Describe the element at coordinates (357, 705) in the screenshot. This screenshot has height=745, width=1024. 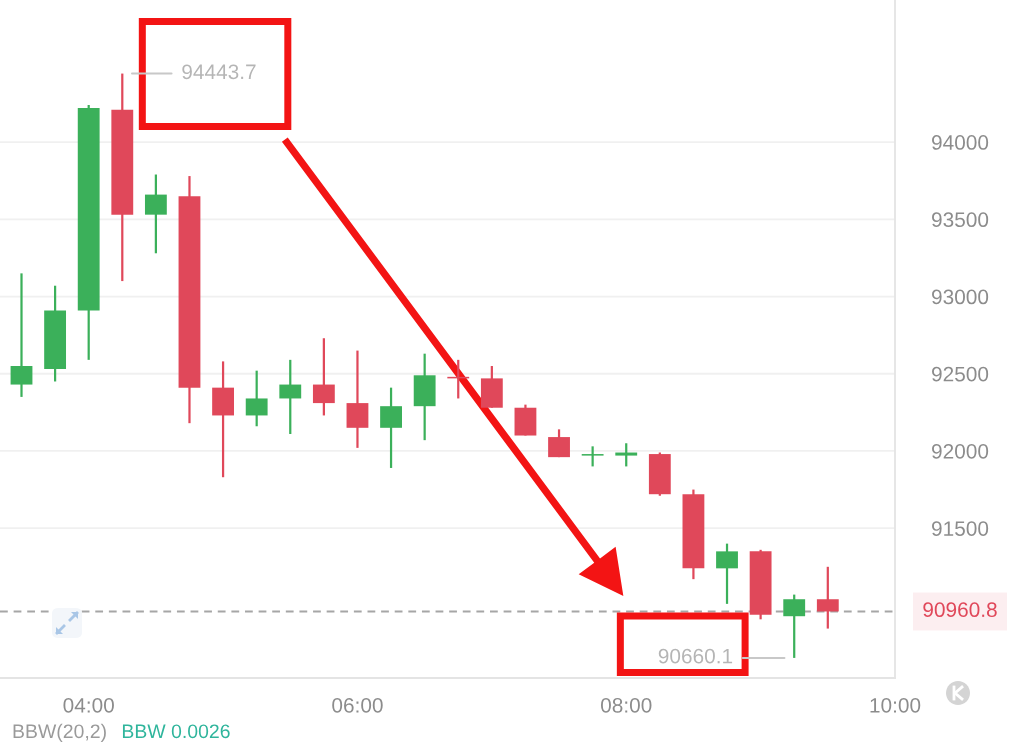
I see `x-tick-label: 06:00` at that location.